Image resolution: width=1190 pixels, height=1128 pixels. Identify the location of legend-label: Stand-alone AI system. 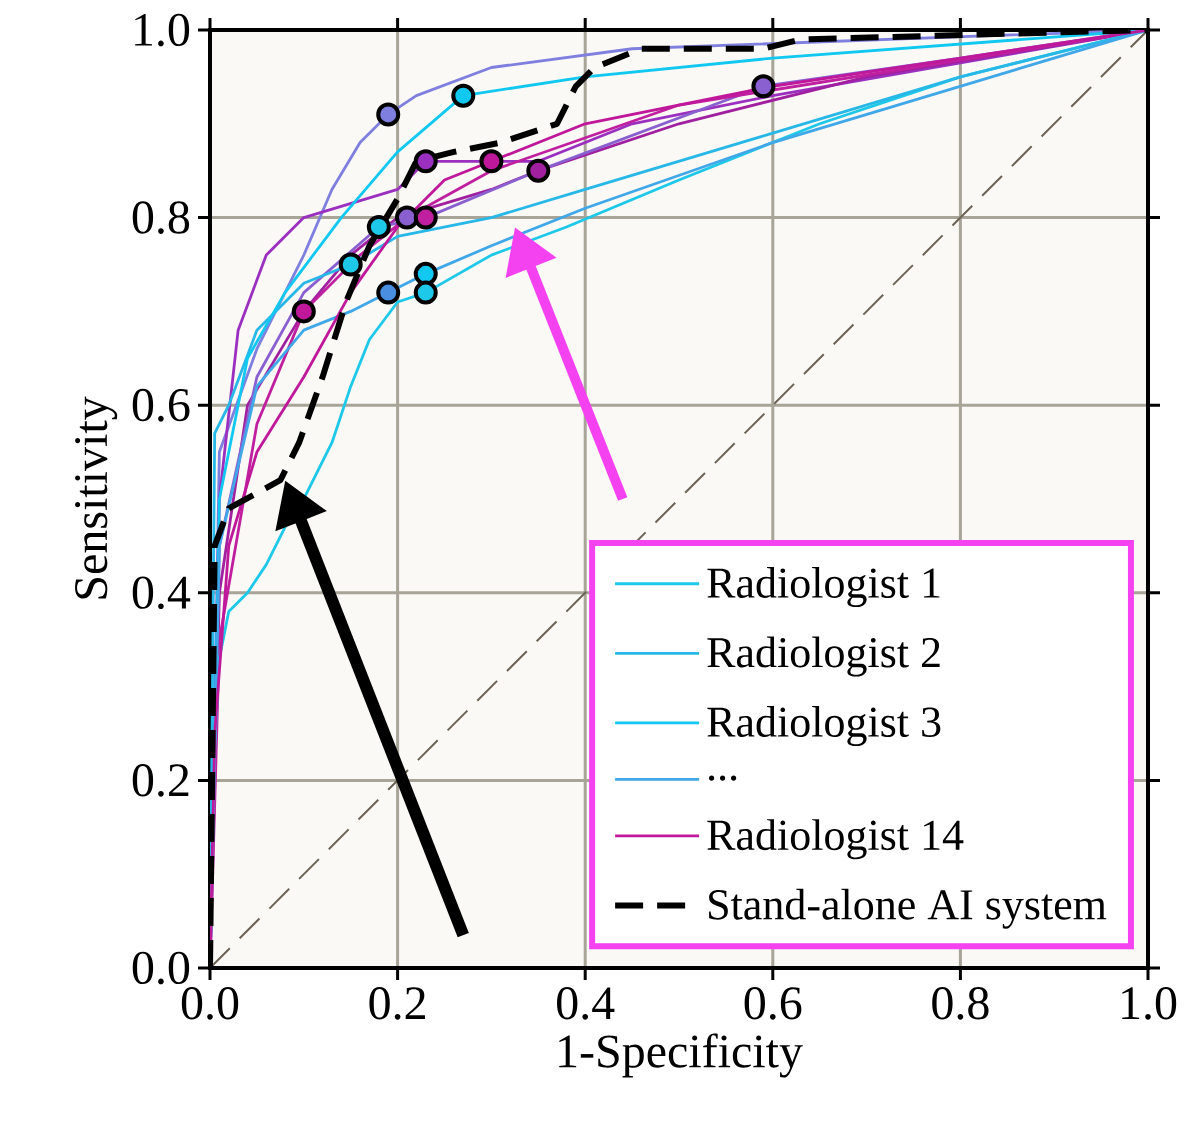
(908, 908).